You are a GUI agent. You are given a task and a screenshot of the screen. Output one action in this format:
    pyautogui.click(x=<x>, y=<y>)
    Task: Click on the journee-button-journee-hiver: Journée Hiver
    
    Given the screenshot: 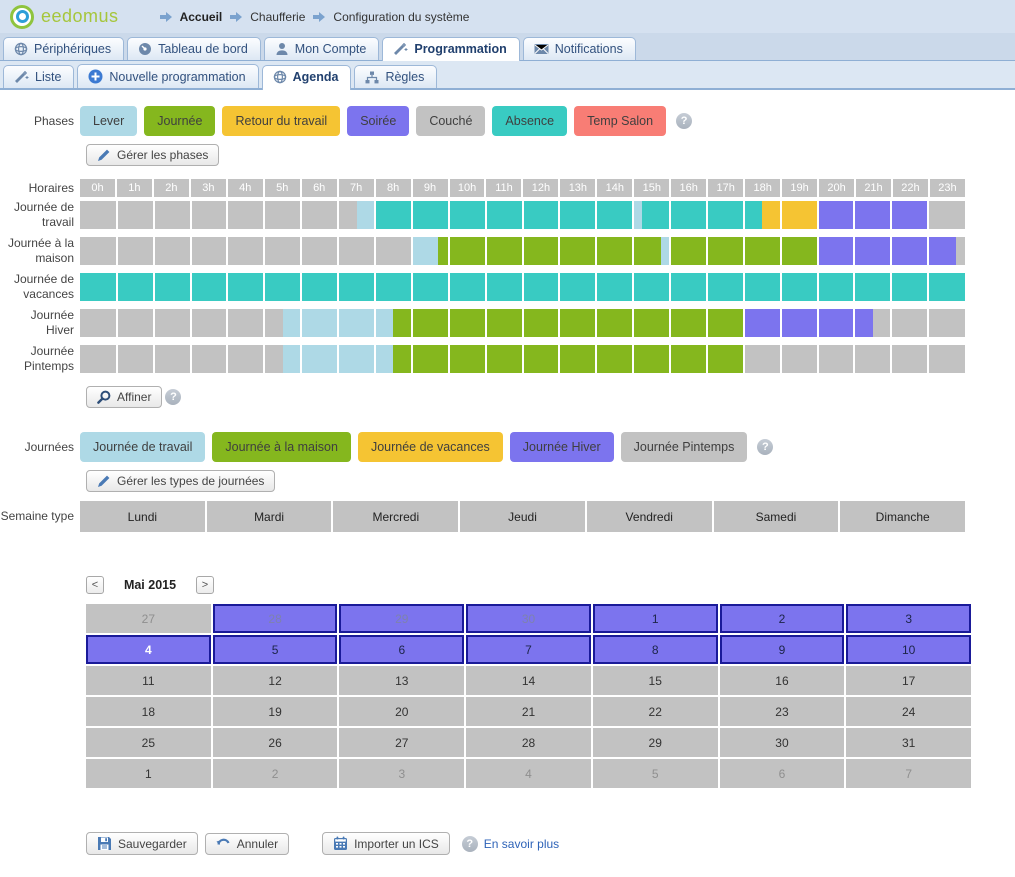 What is the action you would take?
    pyautogui.click(x=561, y=447)
    